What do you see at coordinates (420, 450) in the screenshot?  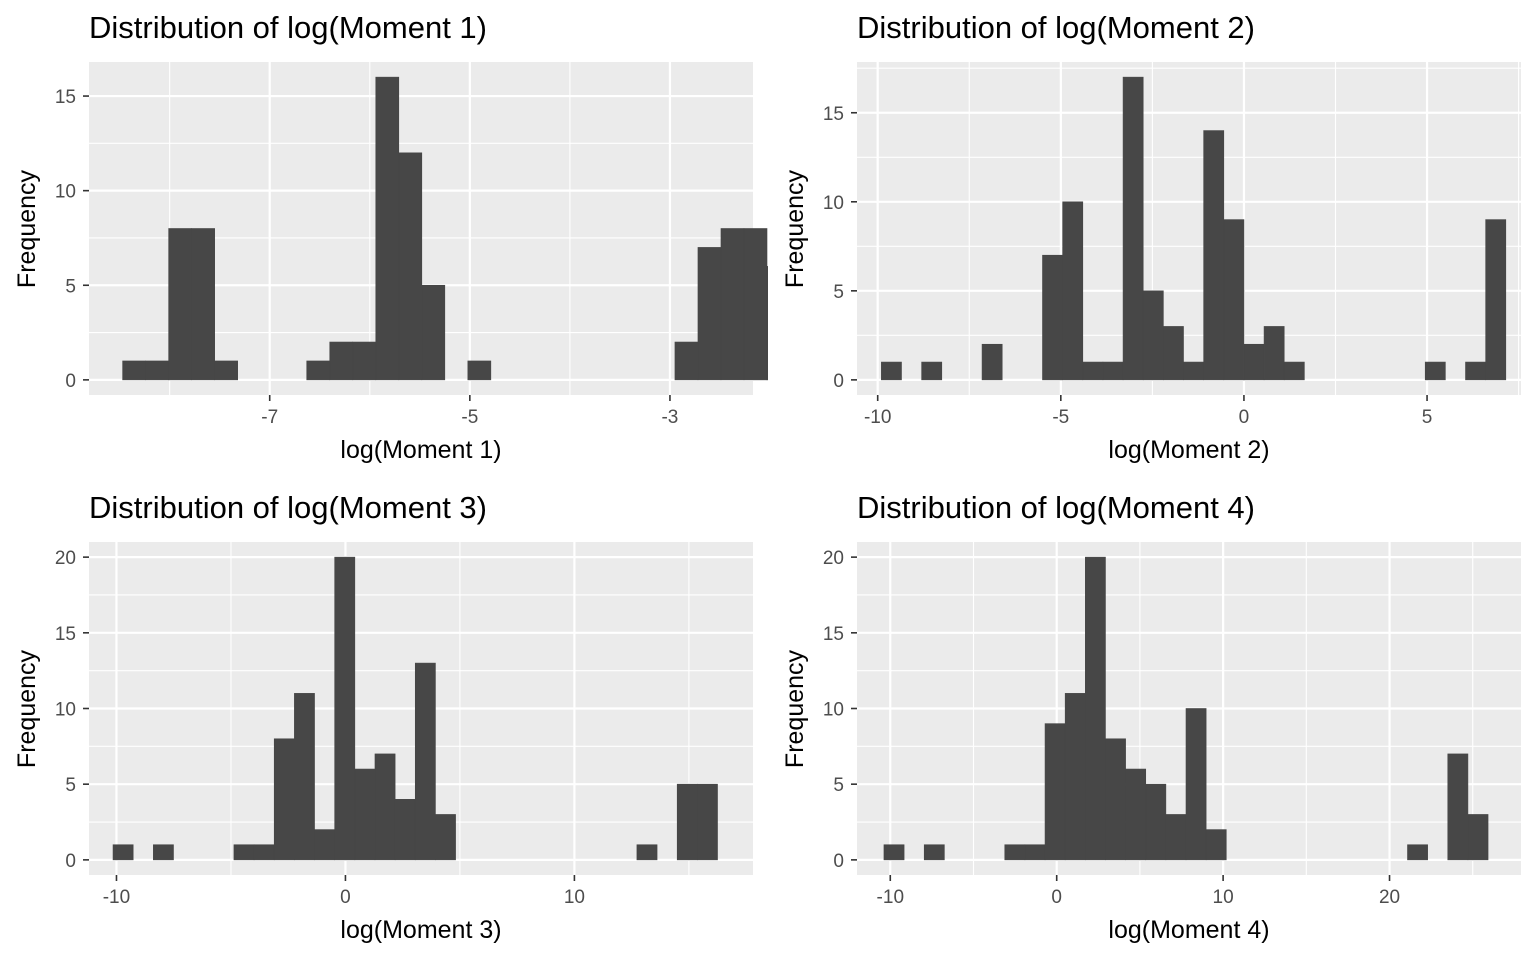 I see `x-axis-title: log(Moment 1)` at bounding box center [420, 450].